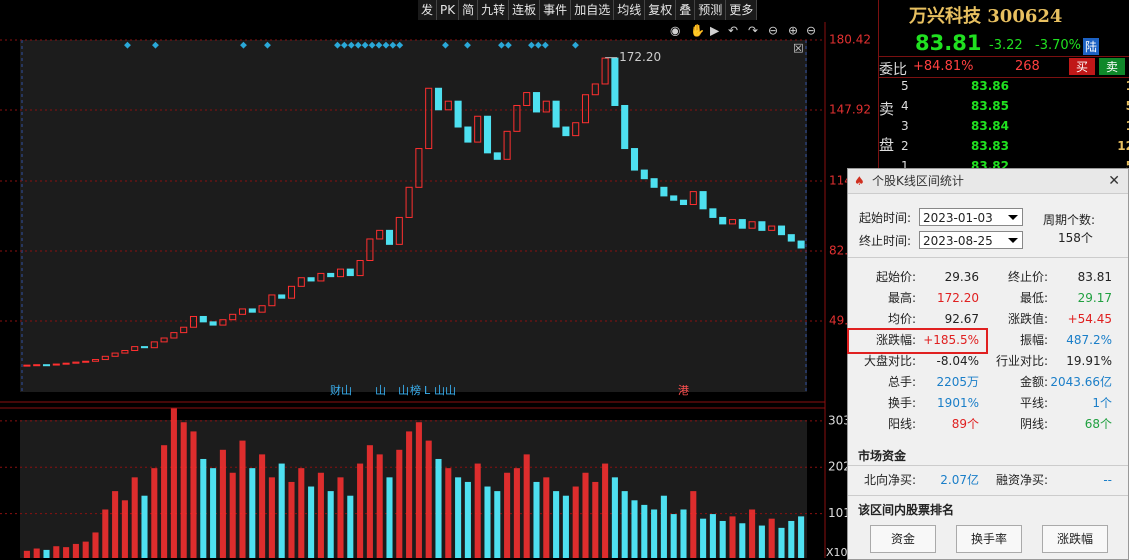 Image resolution: width=1129 pixels, height=560 pixels. Describe the element at coordinates (1033, 340) in the screenshot. I see `stat-label: 振幅:` at that location.